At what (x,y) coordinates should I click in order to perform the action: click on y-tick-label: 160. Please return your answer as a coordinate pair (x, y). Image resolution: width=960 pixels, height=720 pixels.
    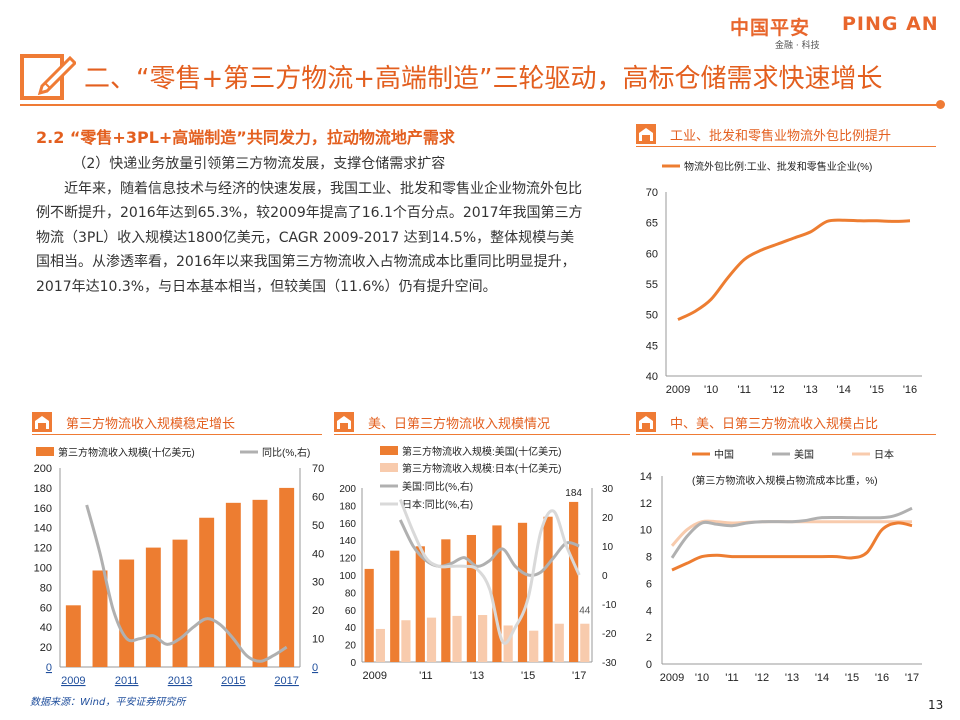
    Looking at the image, I should click on (347, 524).